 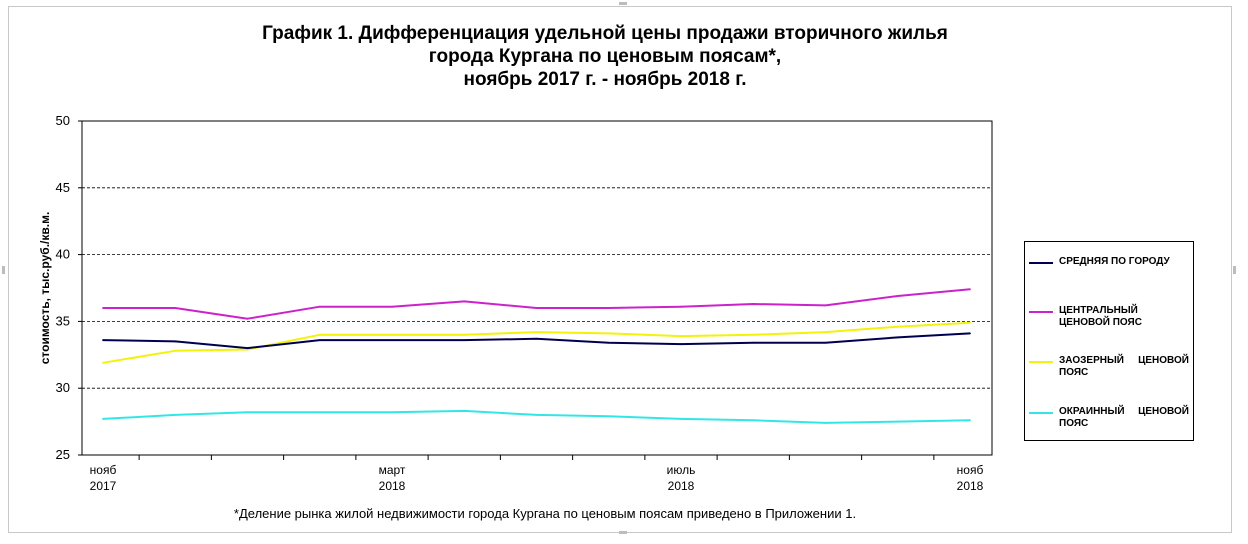 I want to click on legend-label-outskirts: ОКРАИННЫЙ ЦЕНОВОЙ ПОЯС, so click(x=1124, y=417).